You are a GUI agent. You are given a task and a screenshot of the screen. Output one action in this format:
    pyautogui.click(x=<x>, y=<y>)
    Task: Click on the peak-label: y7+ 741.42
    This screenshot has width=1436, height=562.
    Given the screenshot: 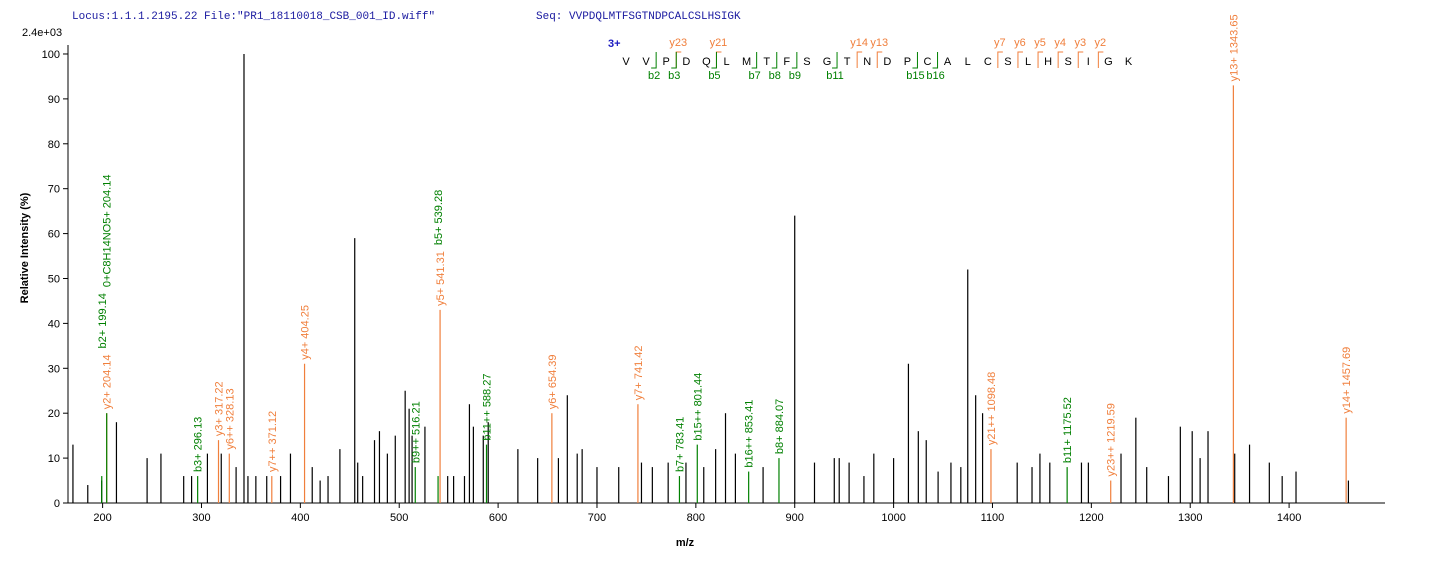 What is the action you would take?
    pyautogui.click(x=639, y=372)
    